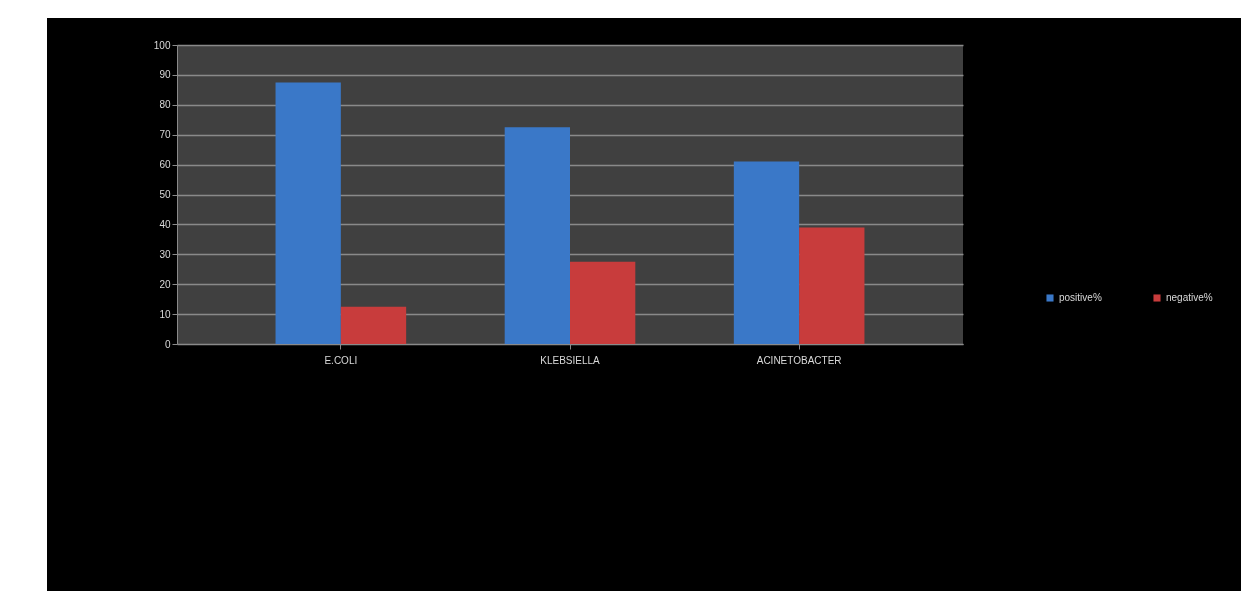  I want to click on y-tick-label: 90, so click(165, 75).